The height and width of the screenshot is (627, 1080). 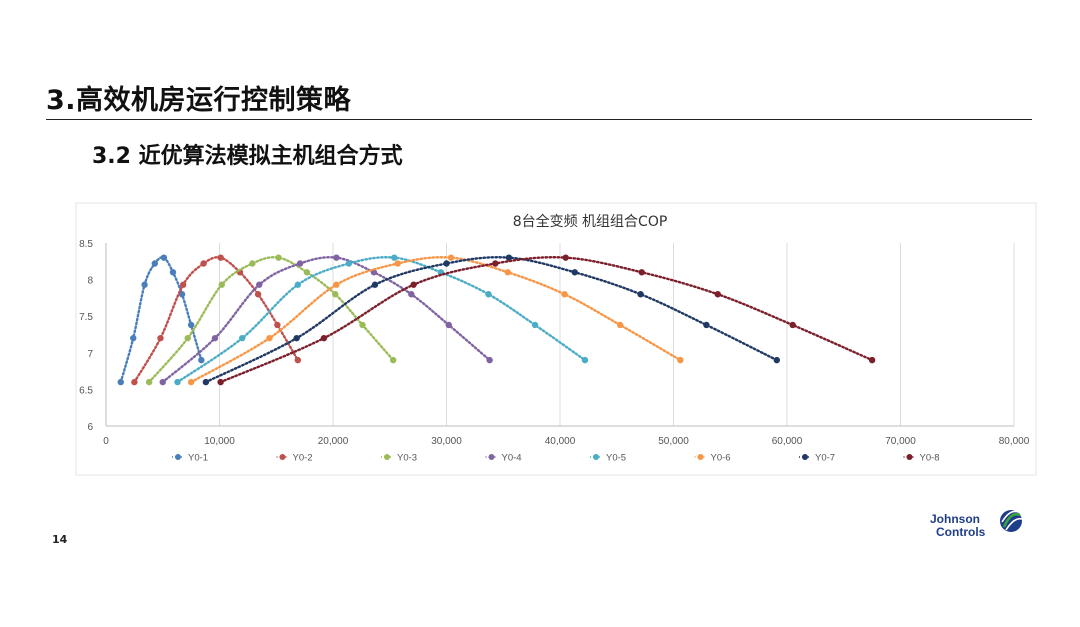 I want to click on x-tick-label: 70,000, so click(x=900, y=441).